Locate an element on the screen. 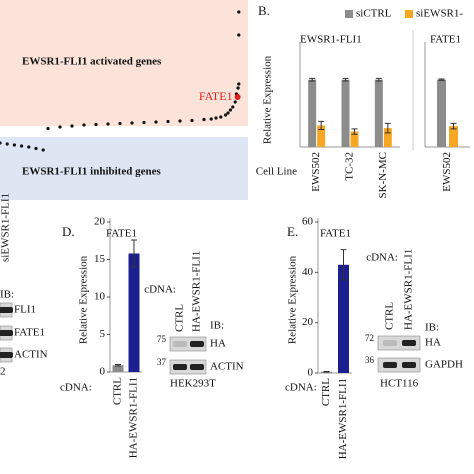 Image resolution: width=474 pixels, height=474 pixels. size-marker: 72 is located at coordinates (369, 338).